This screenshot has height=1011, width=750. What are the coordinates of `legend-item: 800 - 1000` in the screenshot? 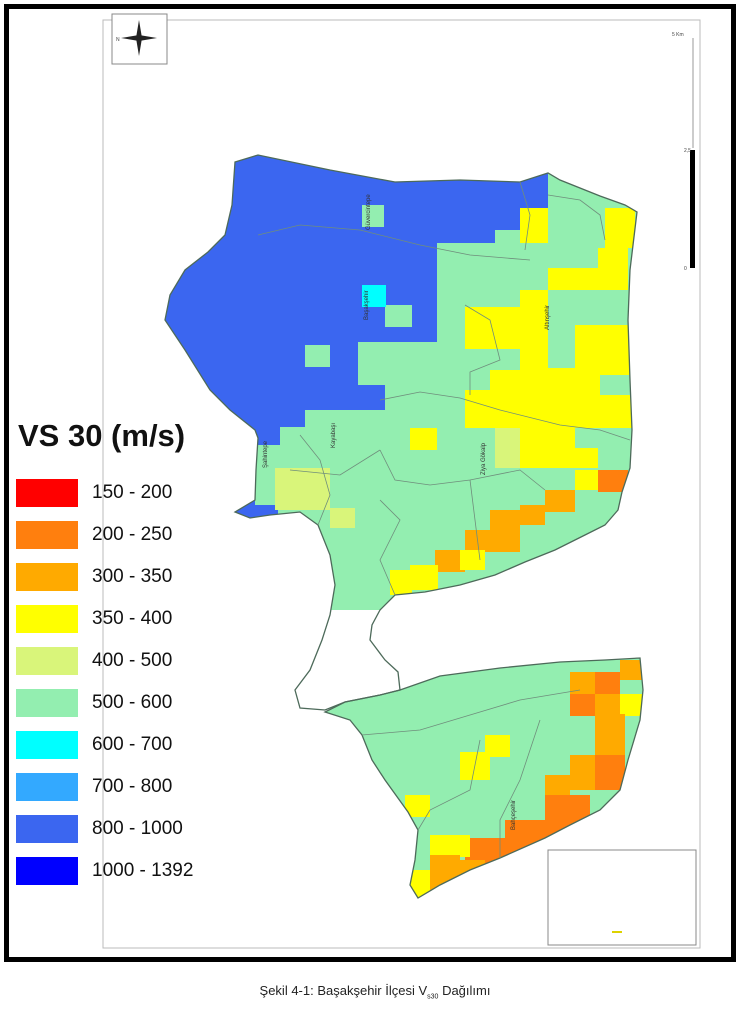 It's located at (136, 829).